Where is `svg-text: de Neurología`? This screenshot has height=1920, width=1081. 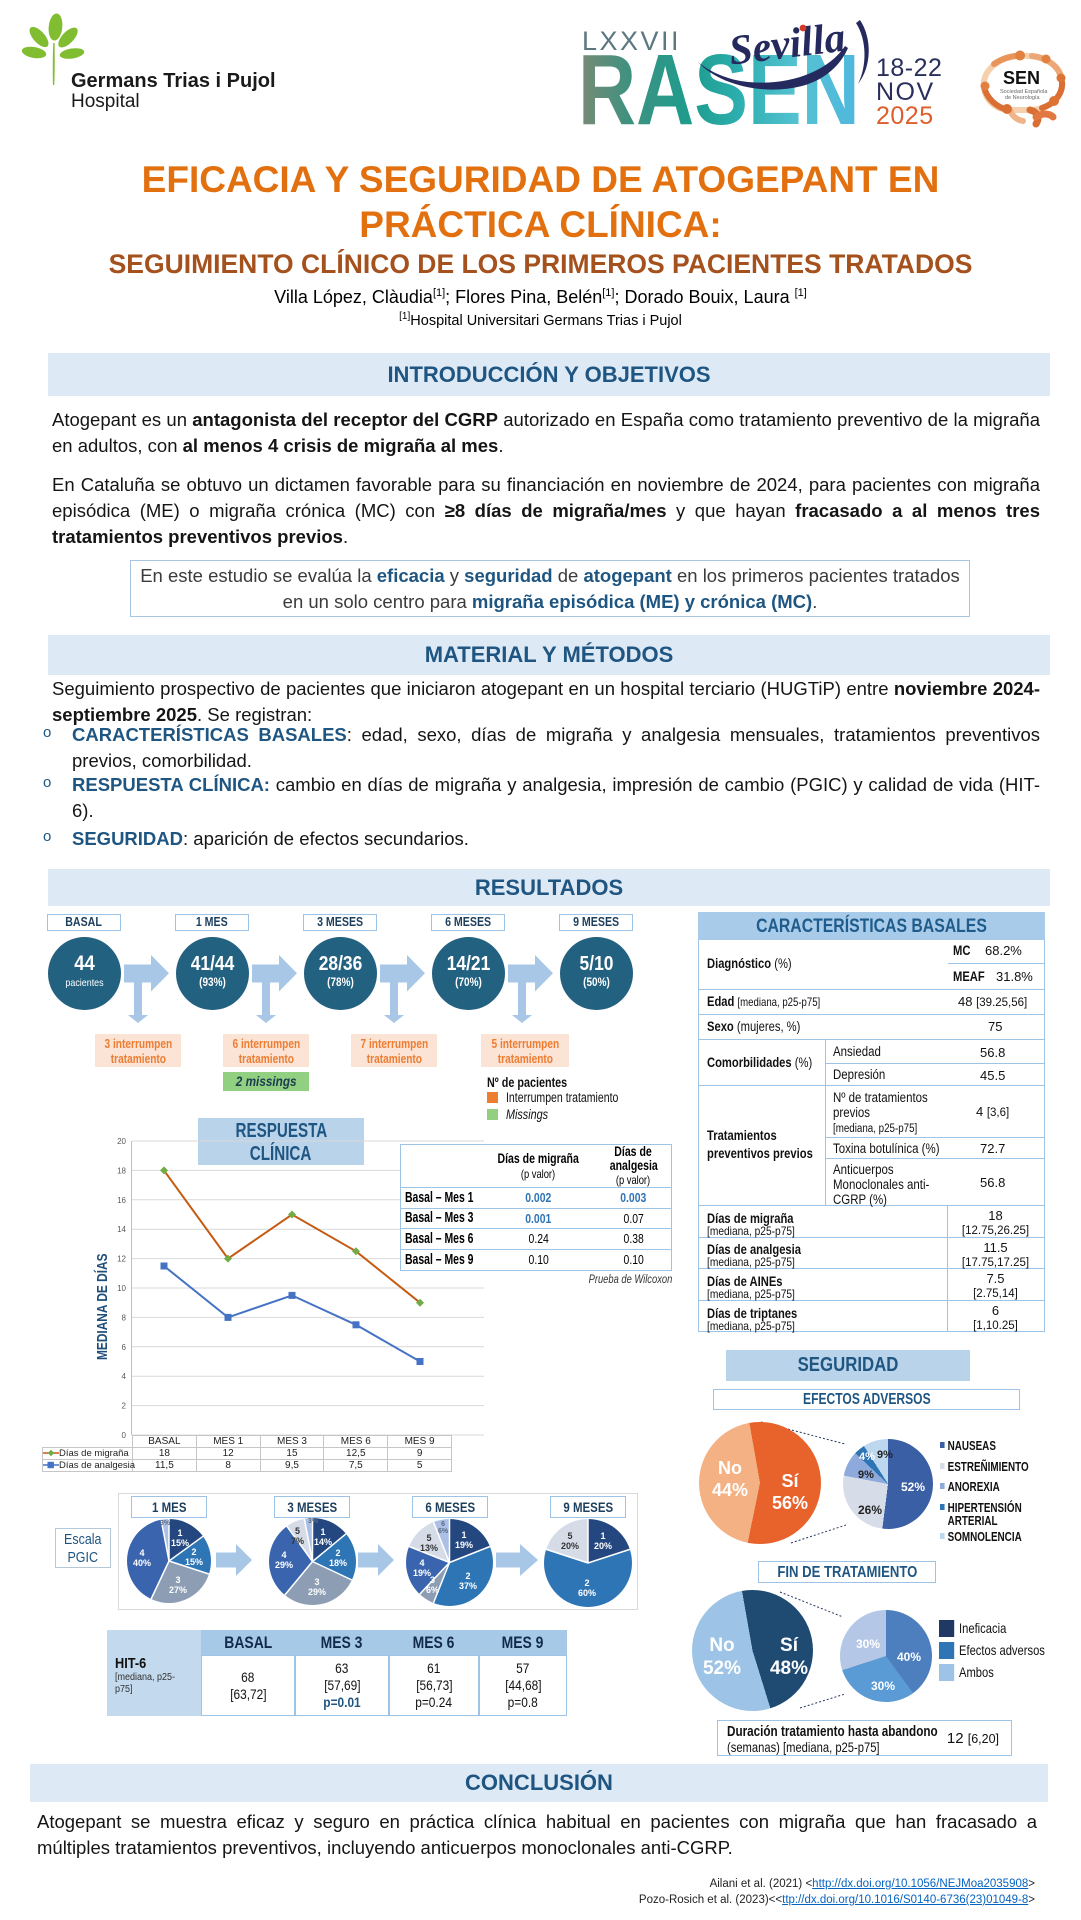
svg-text: de Neurología is located at coordinates (1022, 98).